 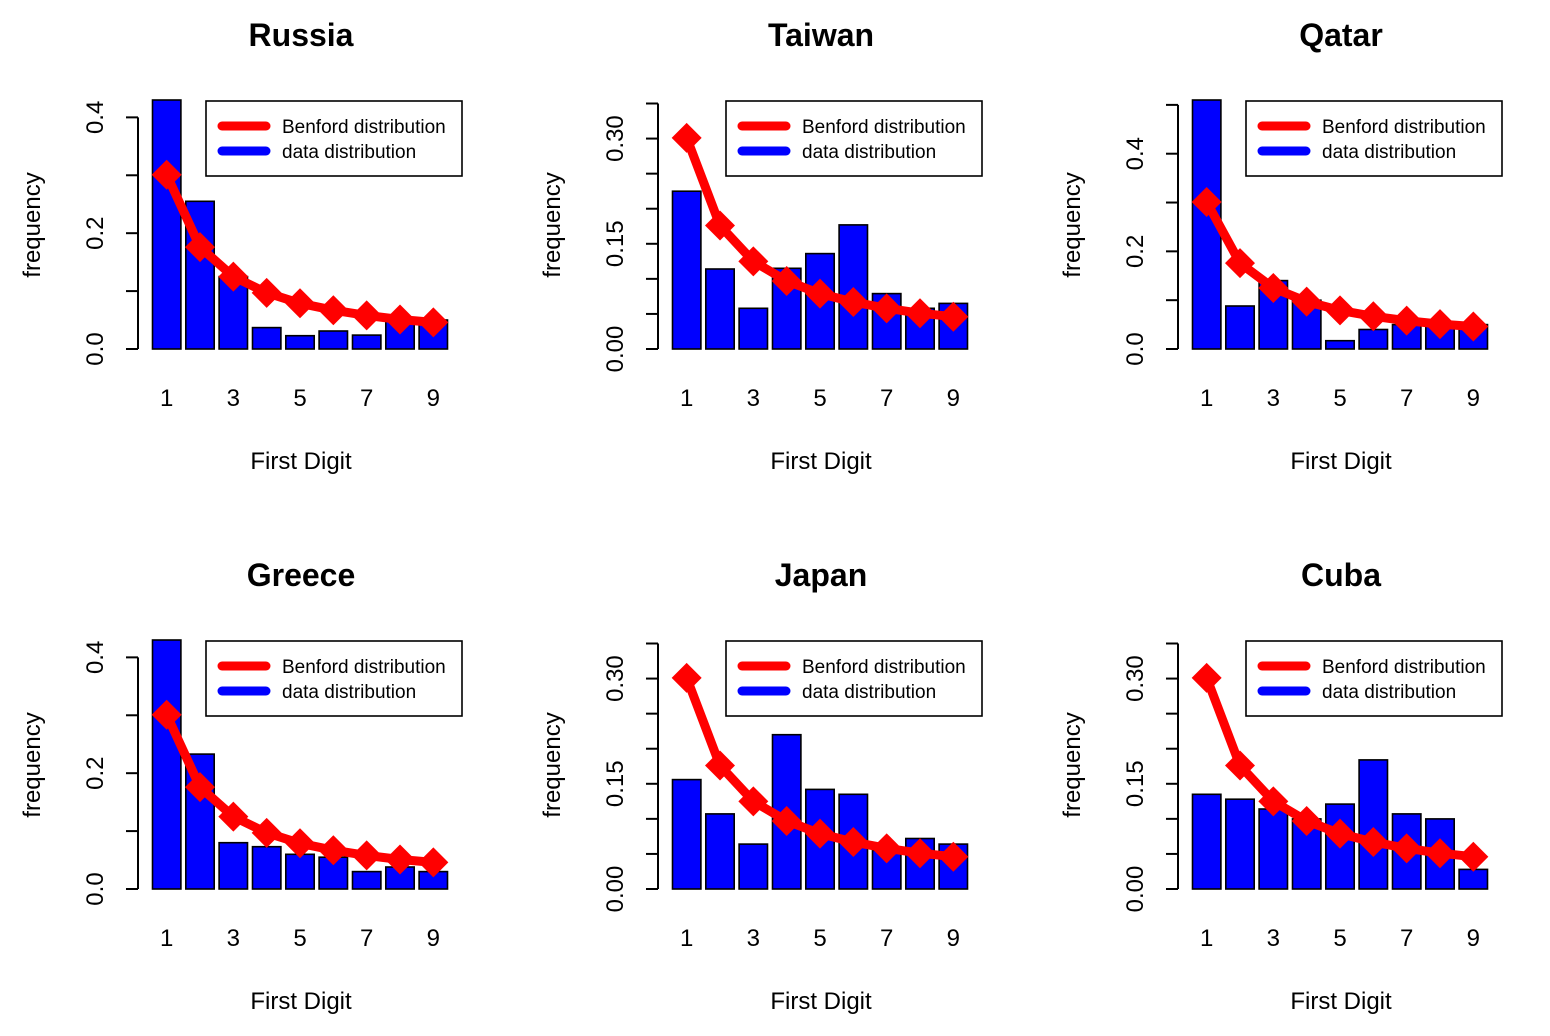 I want to click on y-tick-label: 0.4, so click(x=95, y=117).